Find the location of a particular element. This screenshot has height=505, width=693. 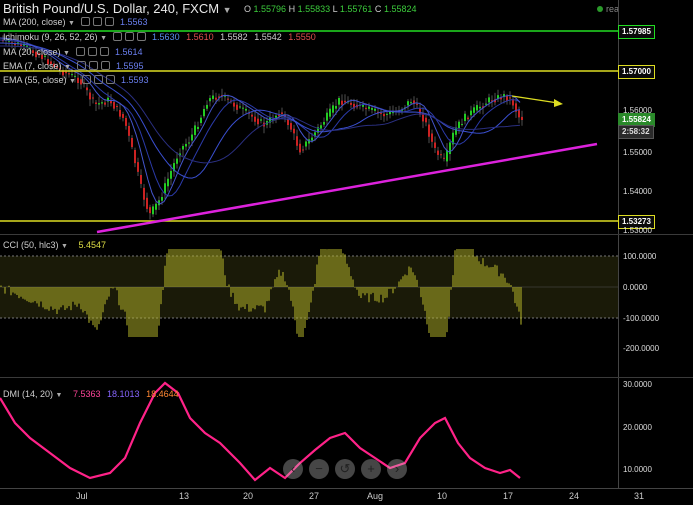

reset-icon: ↺ is located at coordinates (345, 469).